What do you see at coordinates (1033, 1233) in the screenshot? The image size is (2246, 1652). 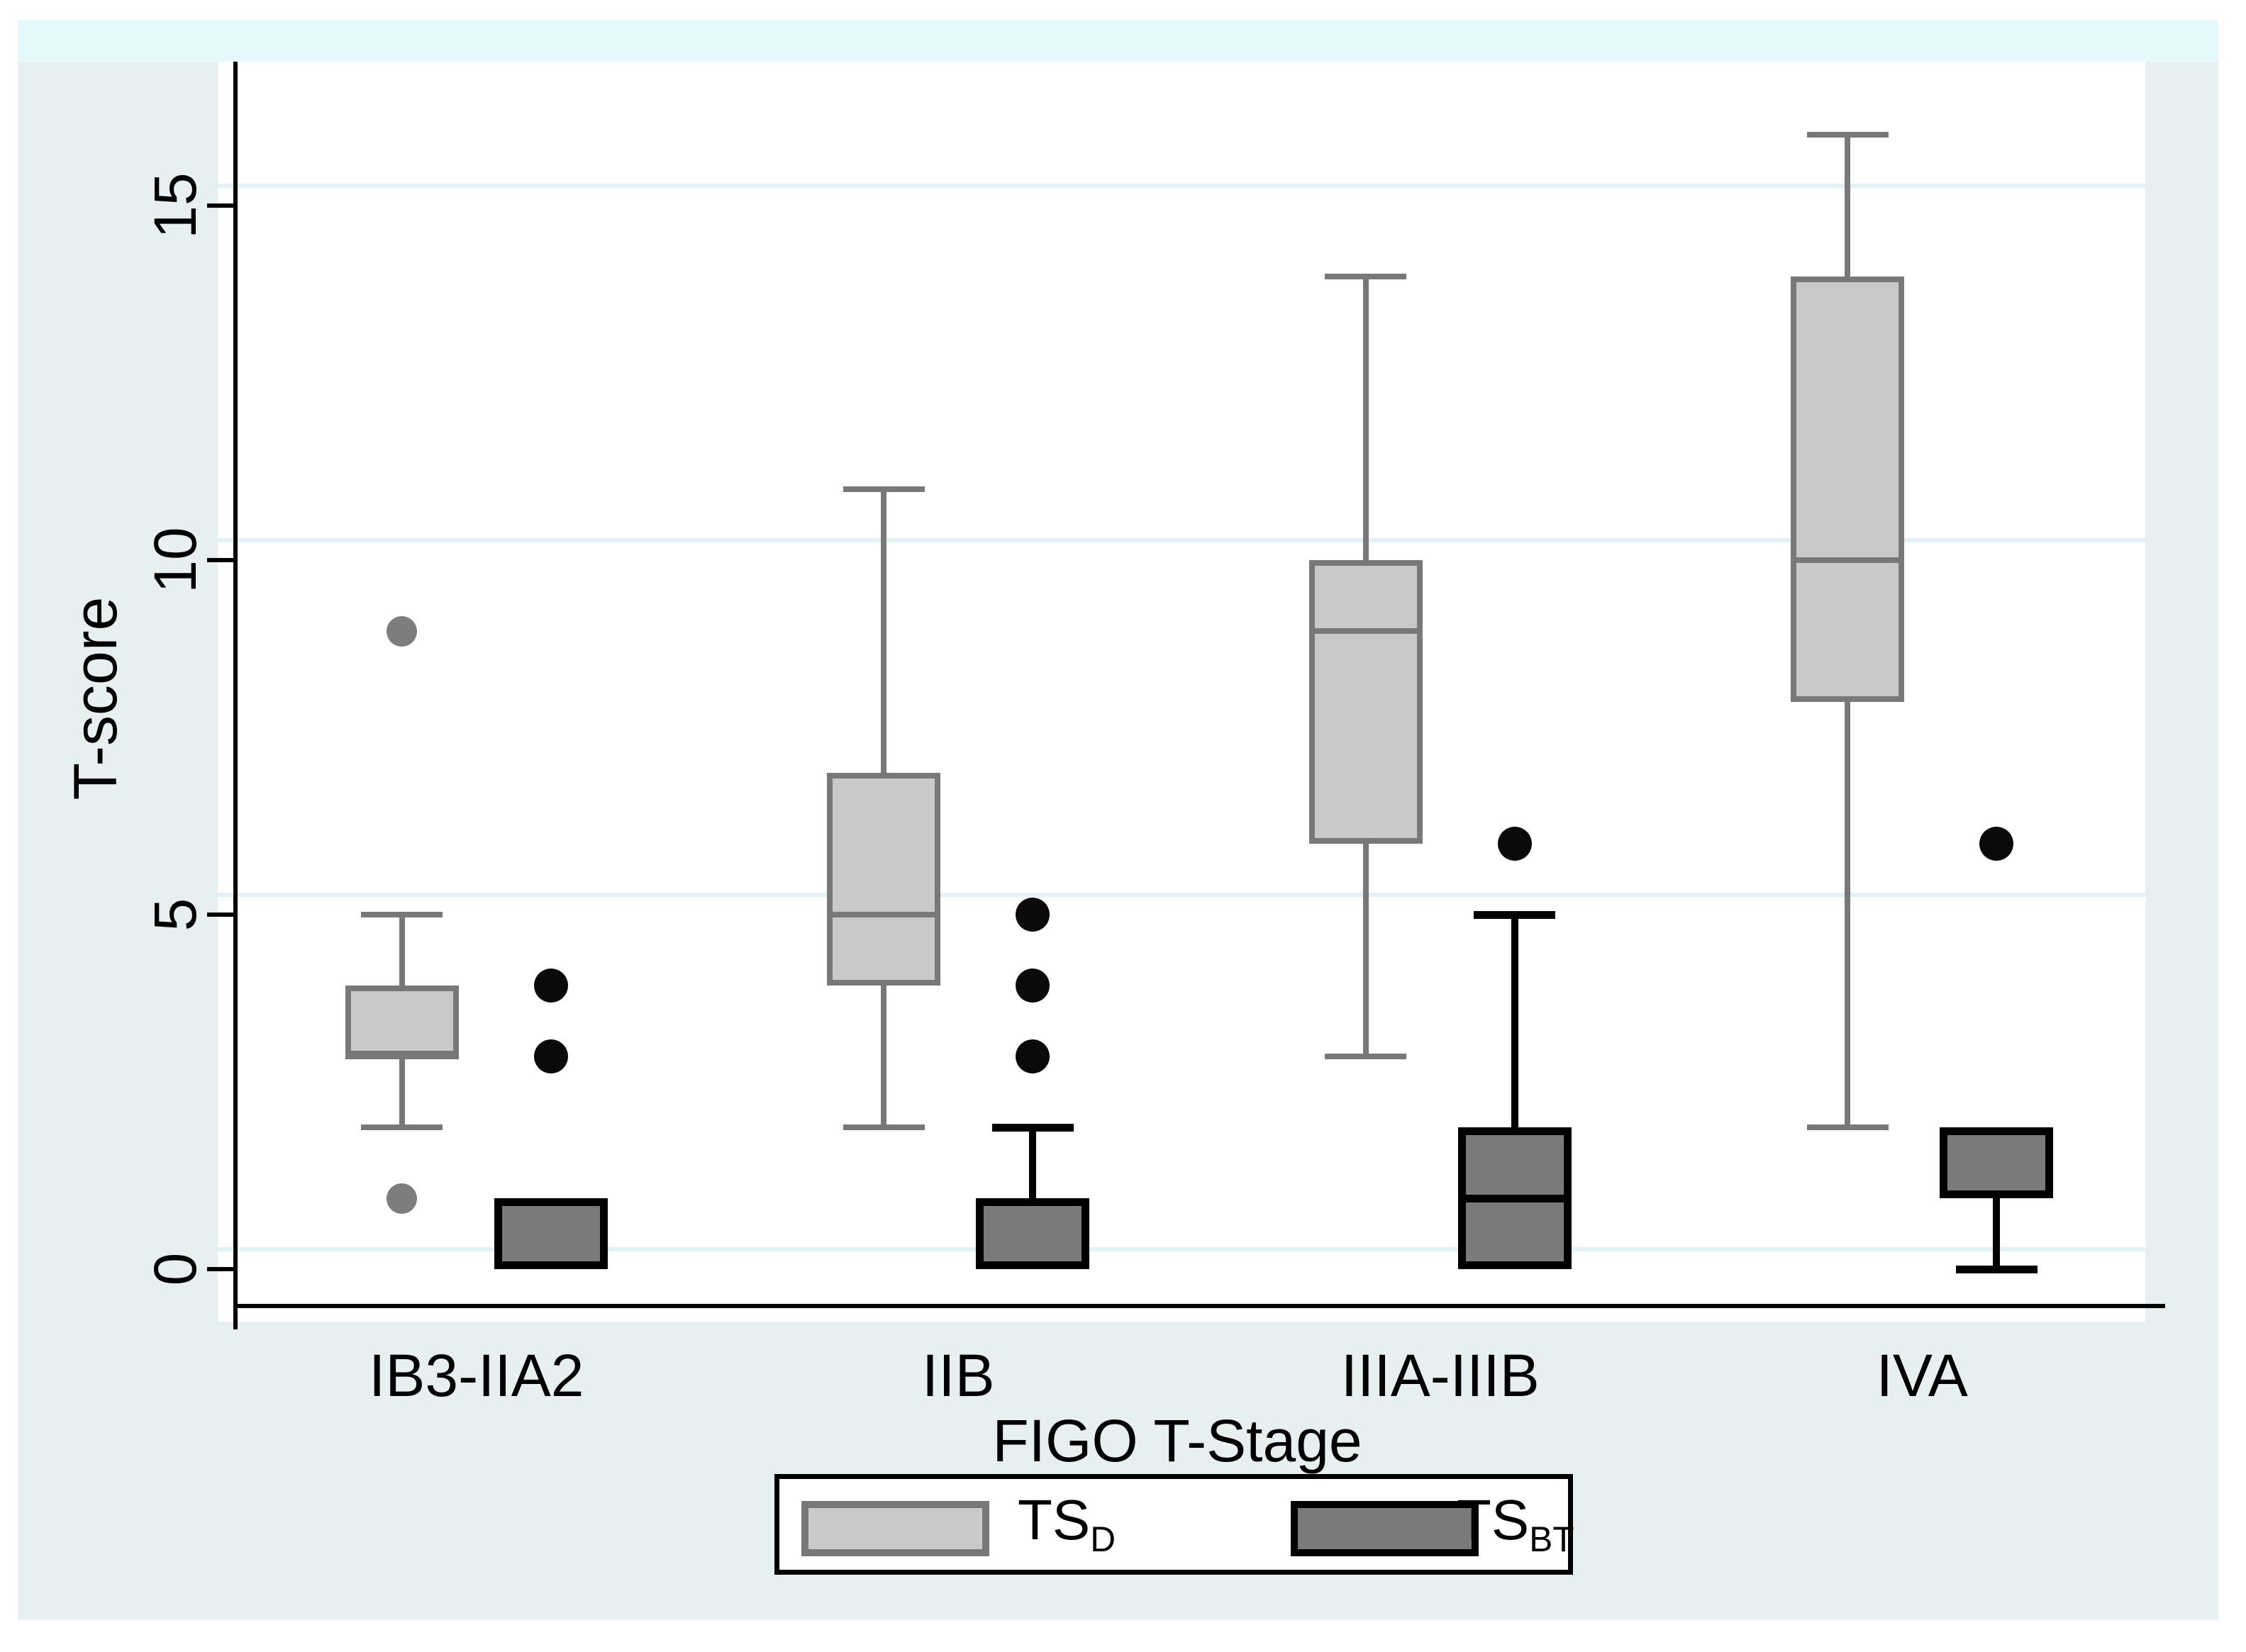 I see `box-tsbt-iib` at bounding box center [1033, 1233].